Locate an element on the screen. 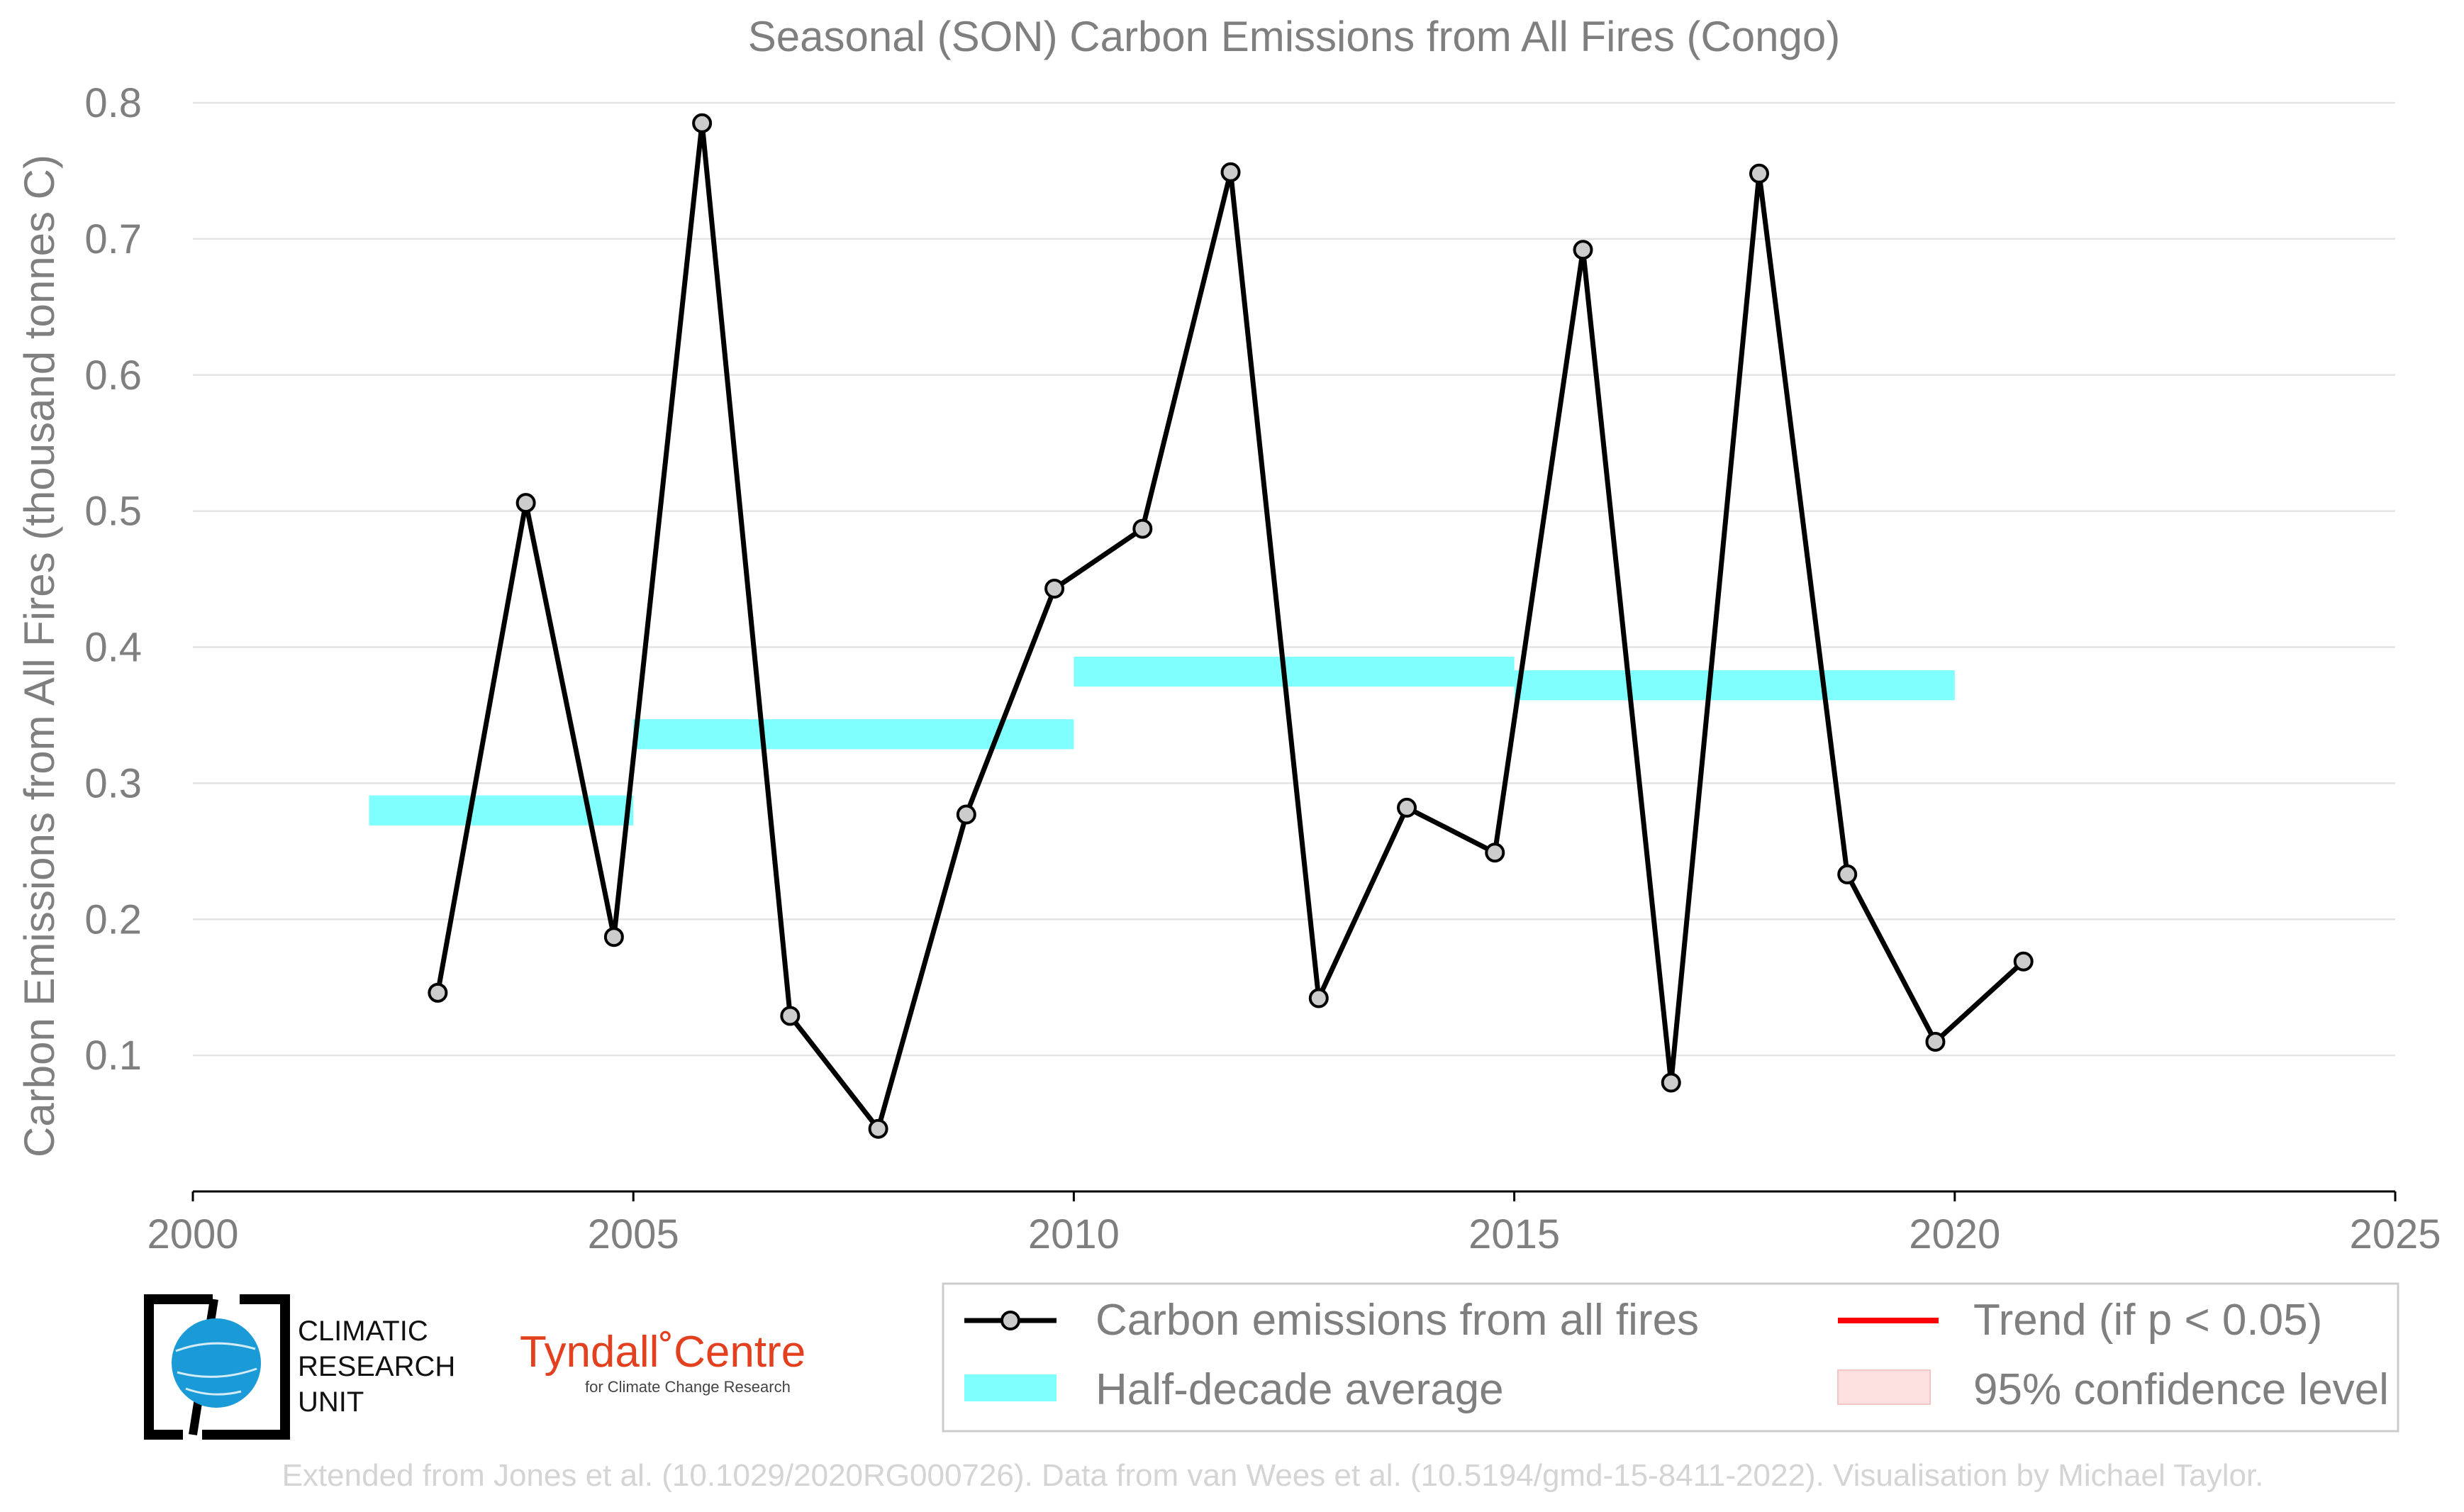 Image resolution: width=2464 pixels, height=1512 pixels. x-axis: 2000 2005 2010 2015 2020 2025 is located at coordinates (1294, 1223).